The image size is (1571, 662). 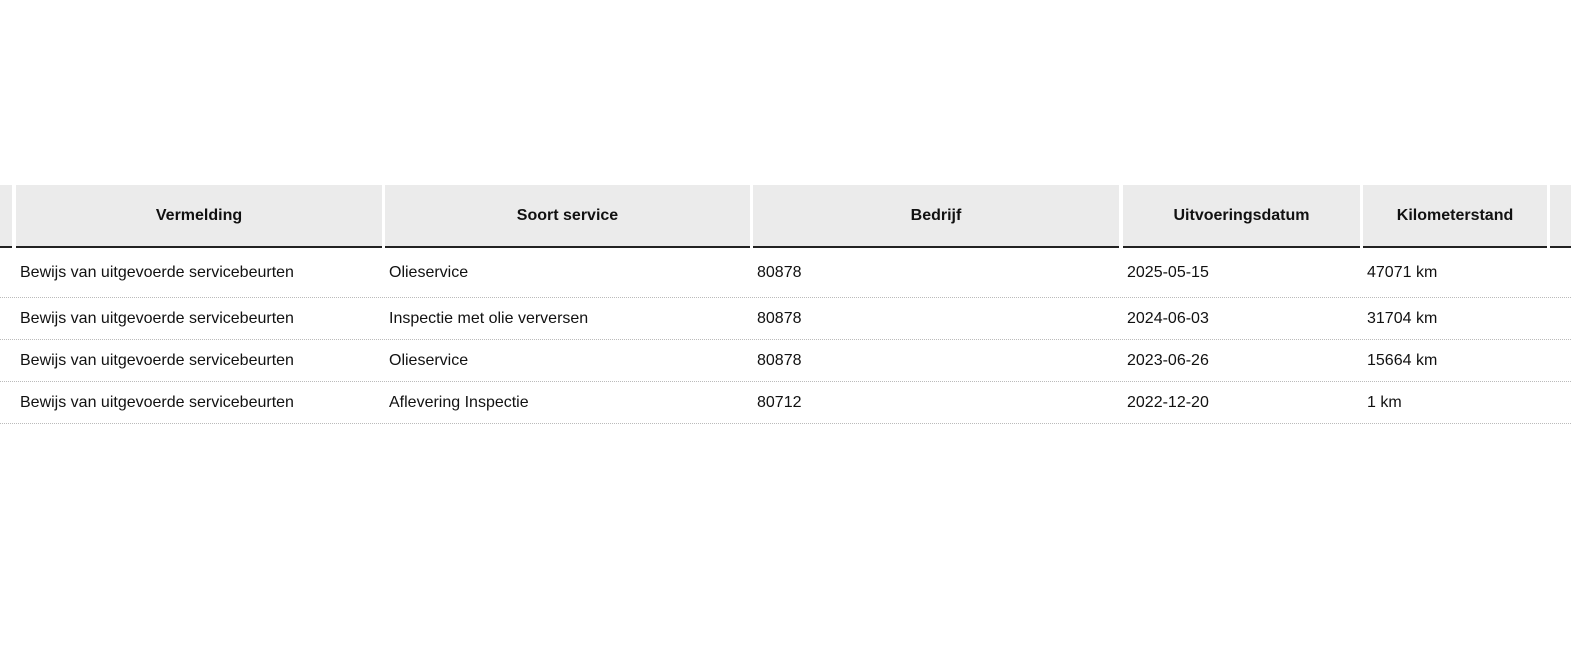 I want to click on cell-soort-service: Aflevering Inspectie, so click(x=459, y=402).